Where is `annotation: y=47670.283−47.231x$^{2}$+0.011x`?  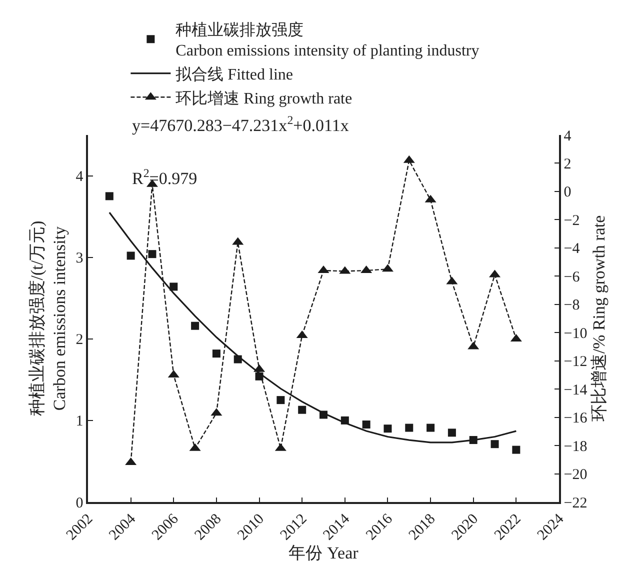
annotation: y=47670.283−47.231x$^{2}$+0.011x is located at coordinates (241, 124).